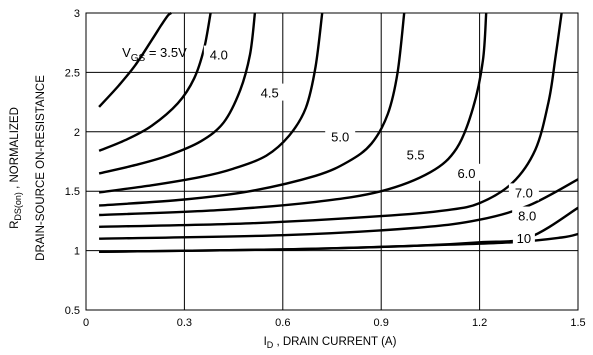 The height and width of the screenshot is (355, 593). Describe the element at coordinates (18, 206) in the screenshot. I see `y-axis-title-line1-sub: DS(on)` at that location.